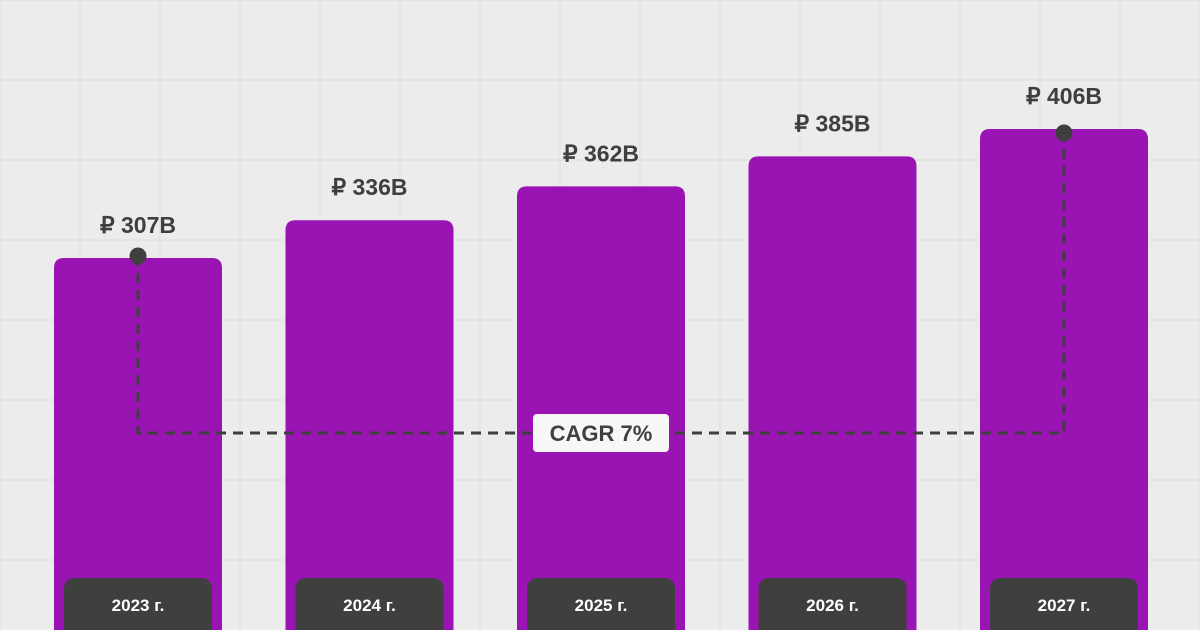 Image resolution: width=1200 pixels, height=630 pixels. What do you see at coordinates (1064, 96) in the screenshot?
I see `value-label: ₽ 406B` at bounding box center [1064, 96].